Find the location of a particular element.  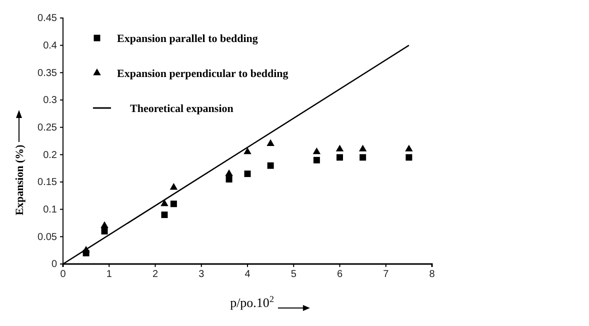

y-tick-label: 0.1 is located at coordinates (50, 210).